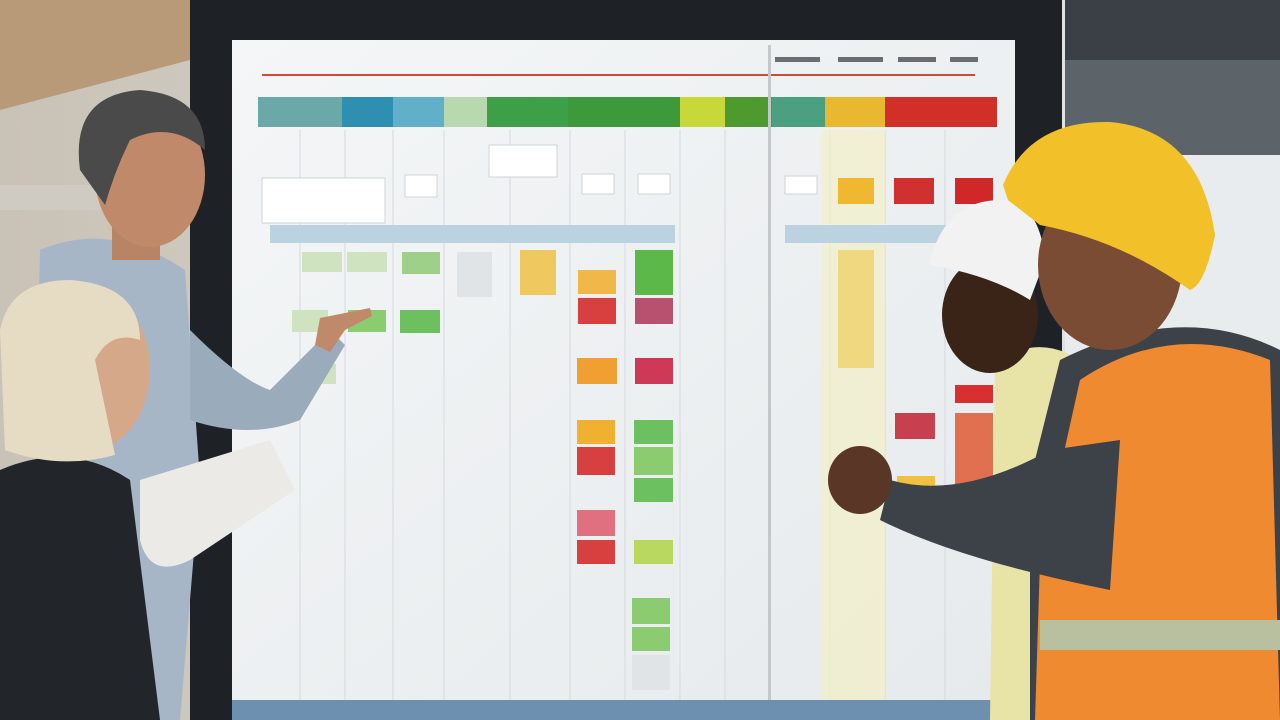  Describe the element at coordinates (217, 503) in the screenshot. I see `papers` at that location.